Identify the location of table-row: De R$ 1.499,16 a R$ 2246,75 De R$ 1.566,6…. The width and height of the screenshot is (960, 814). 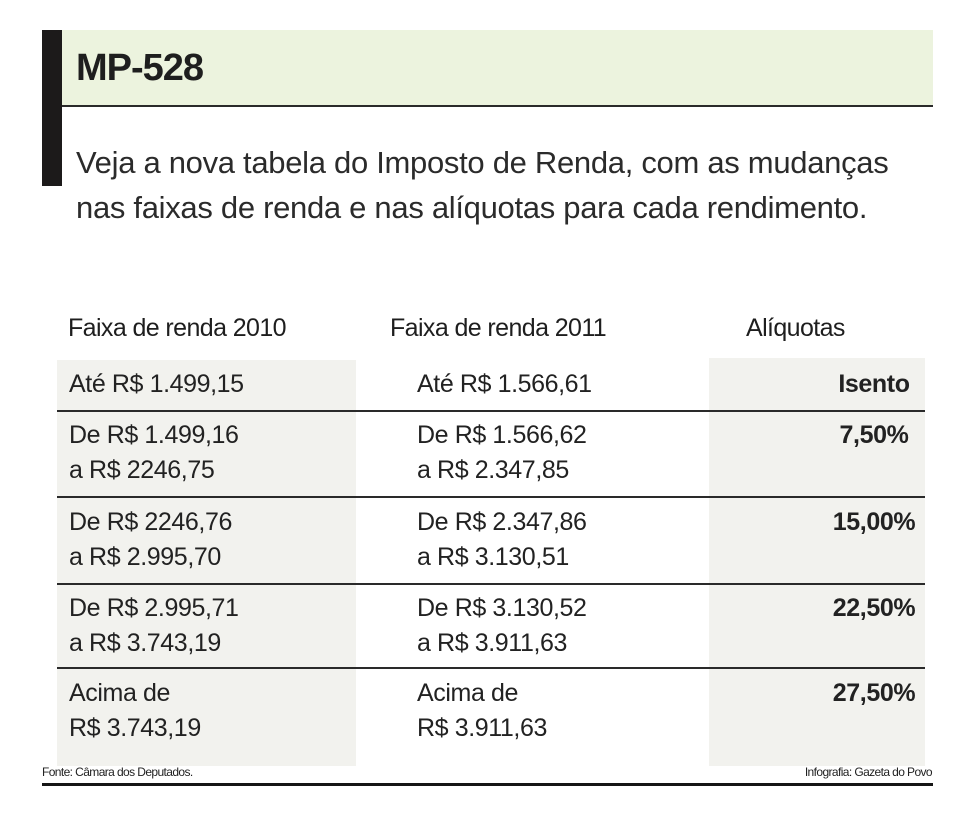
(491, 457).